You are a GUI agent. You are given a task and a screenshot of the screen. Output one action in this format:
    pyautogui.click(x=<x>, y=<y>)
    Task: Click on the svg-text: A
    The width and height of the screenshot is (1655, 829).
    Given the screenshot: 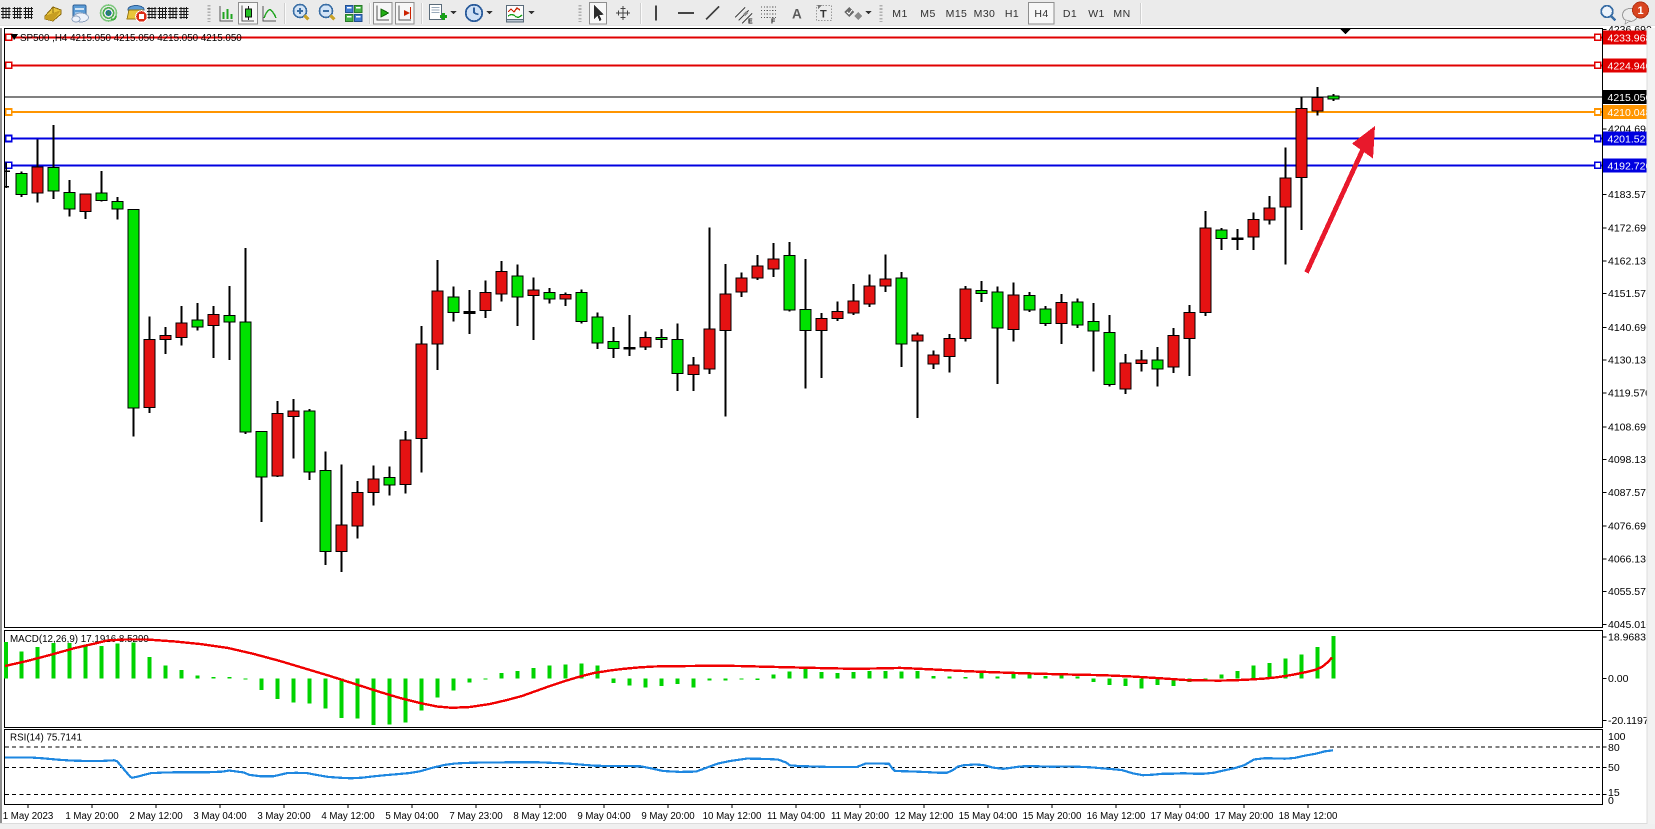 What is the action you would take?
    pyautogui.click(x=797, y=14)
    